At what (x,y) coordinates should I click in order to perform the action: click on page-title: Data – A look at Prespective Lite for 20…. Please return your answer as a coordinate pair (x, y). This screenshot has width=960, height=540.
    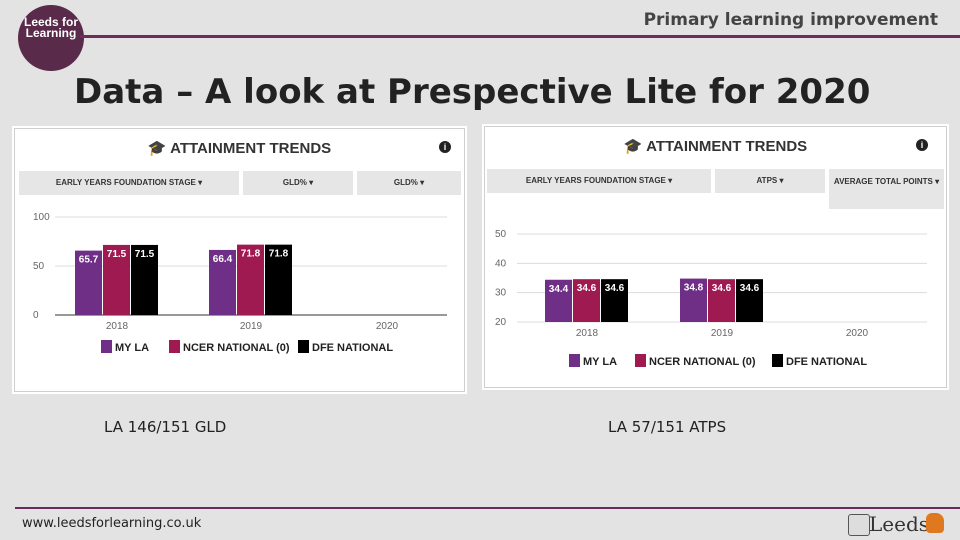
    Looking at the image, I should click on (472, 92).